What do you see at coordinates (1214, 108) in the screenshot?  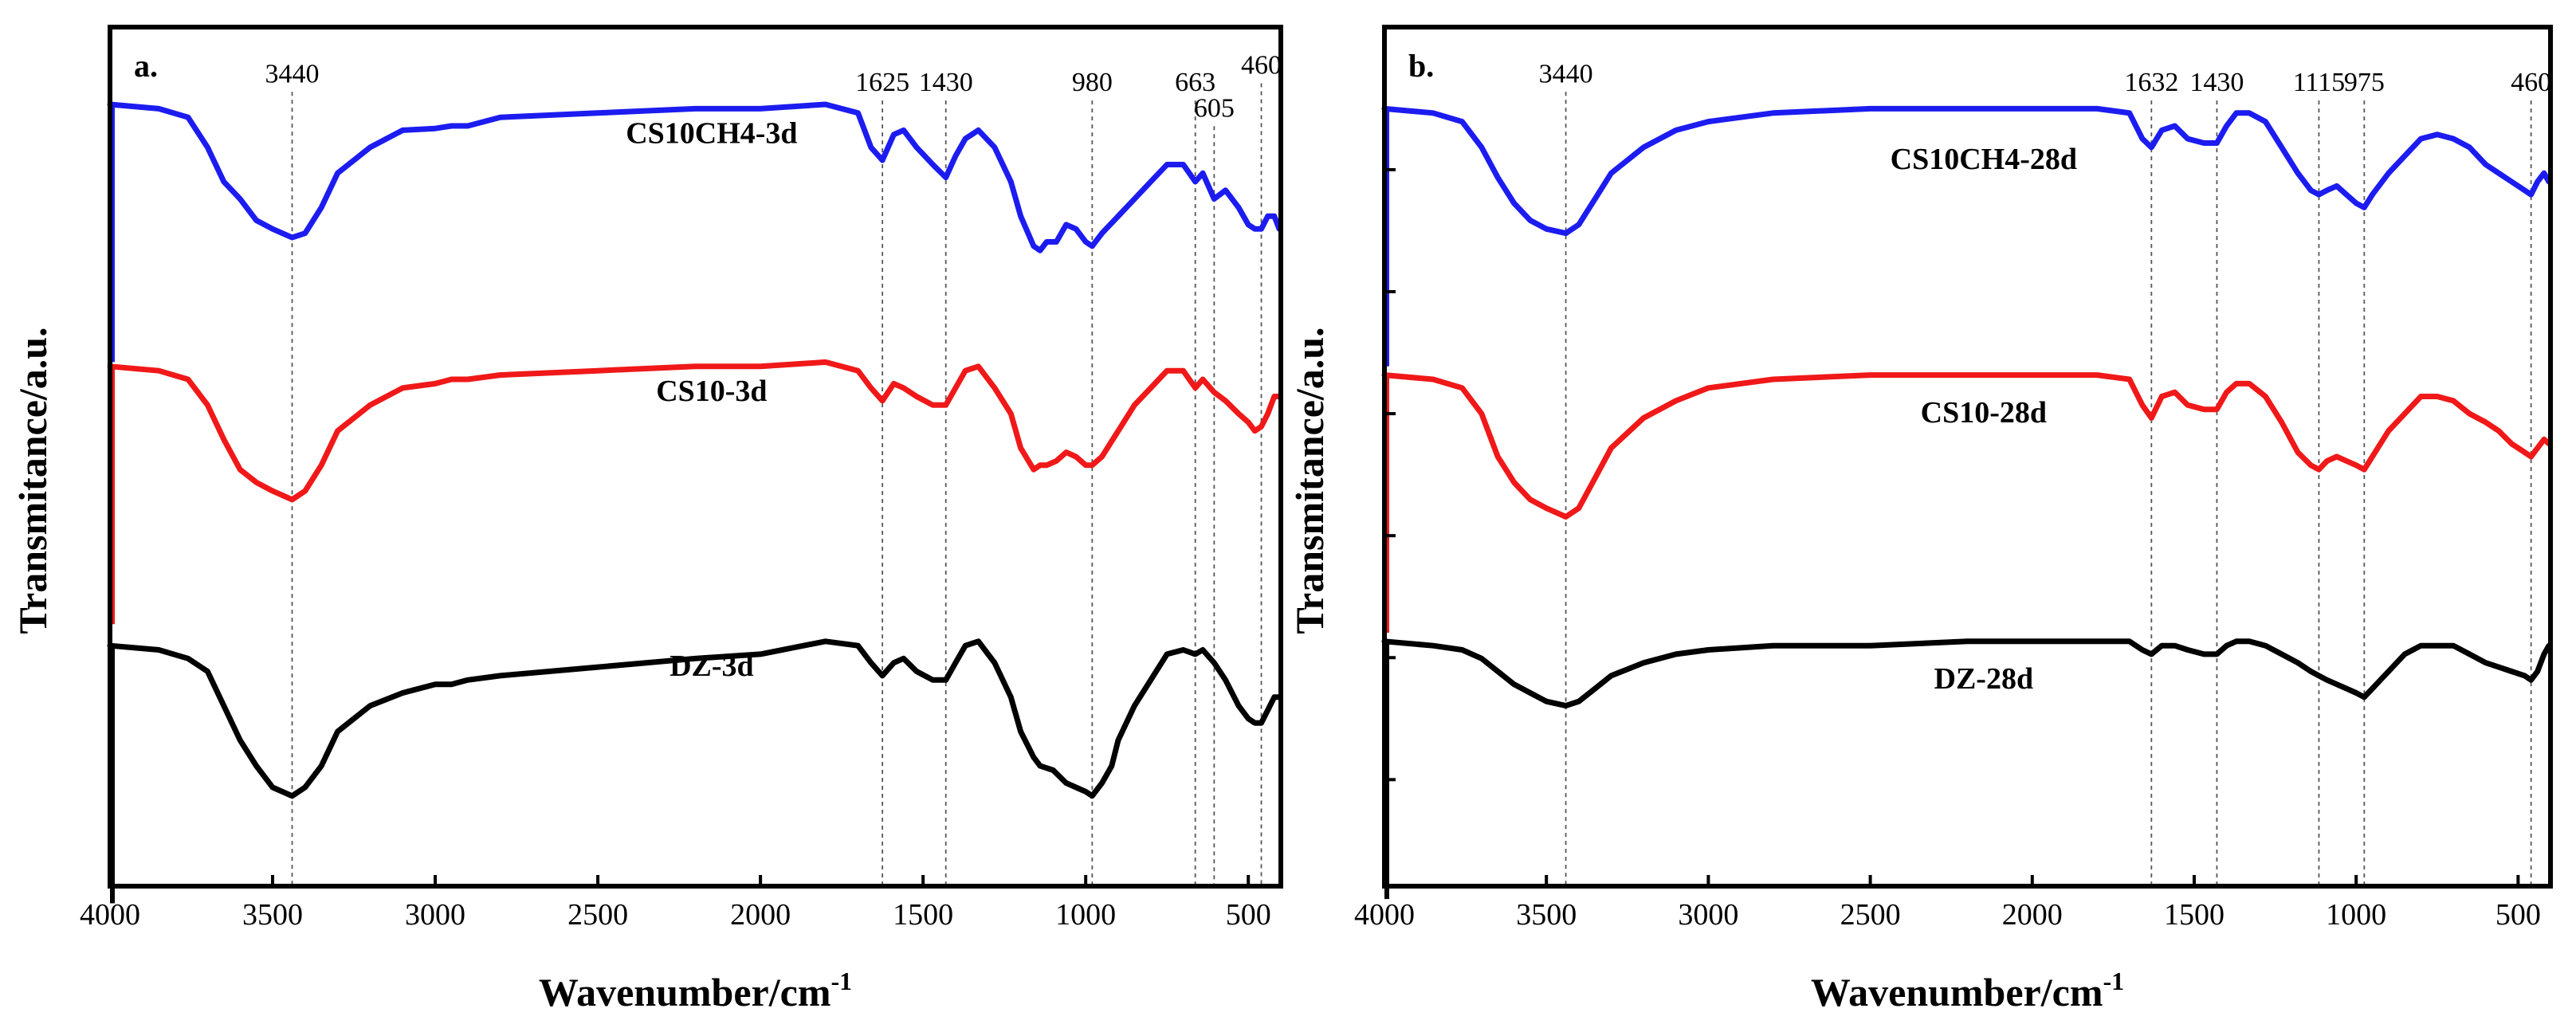 I see `peak-label-605: 605` at bounding box center [1214, 108].